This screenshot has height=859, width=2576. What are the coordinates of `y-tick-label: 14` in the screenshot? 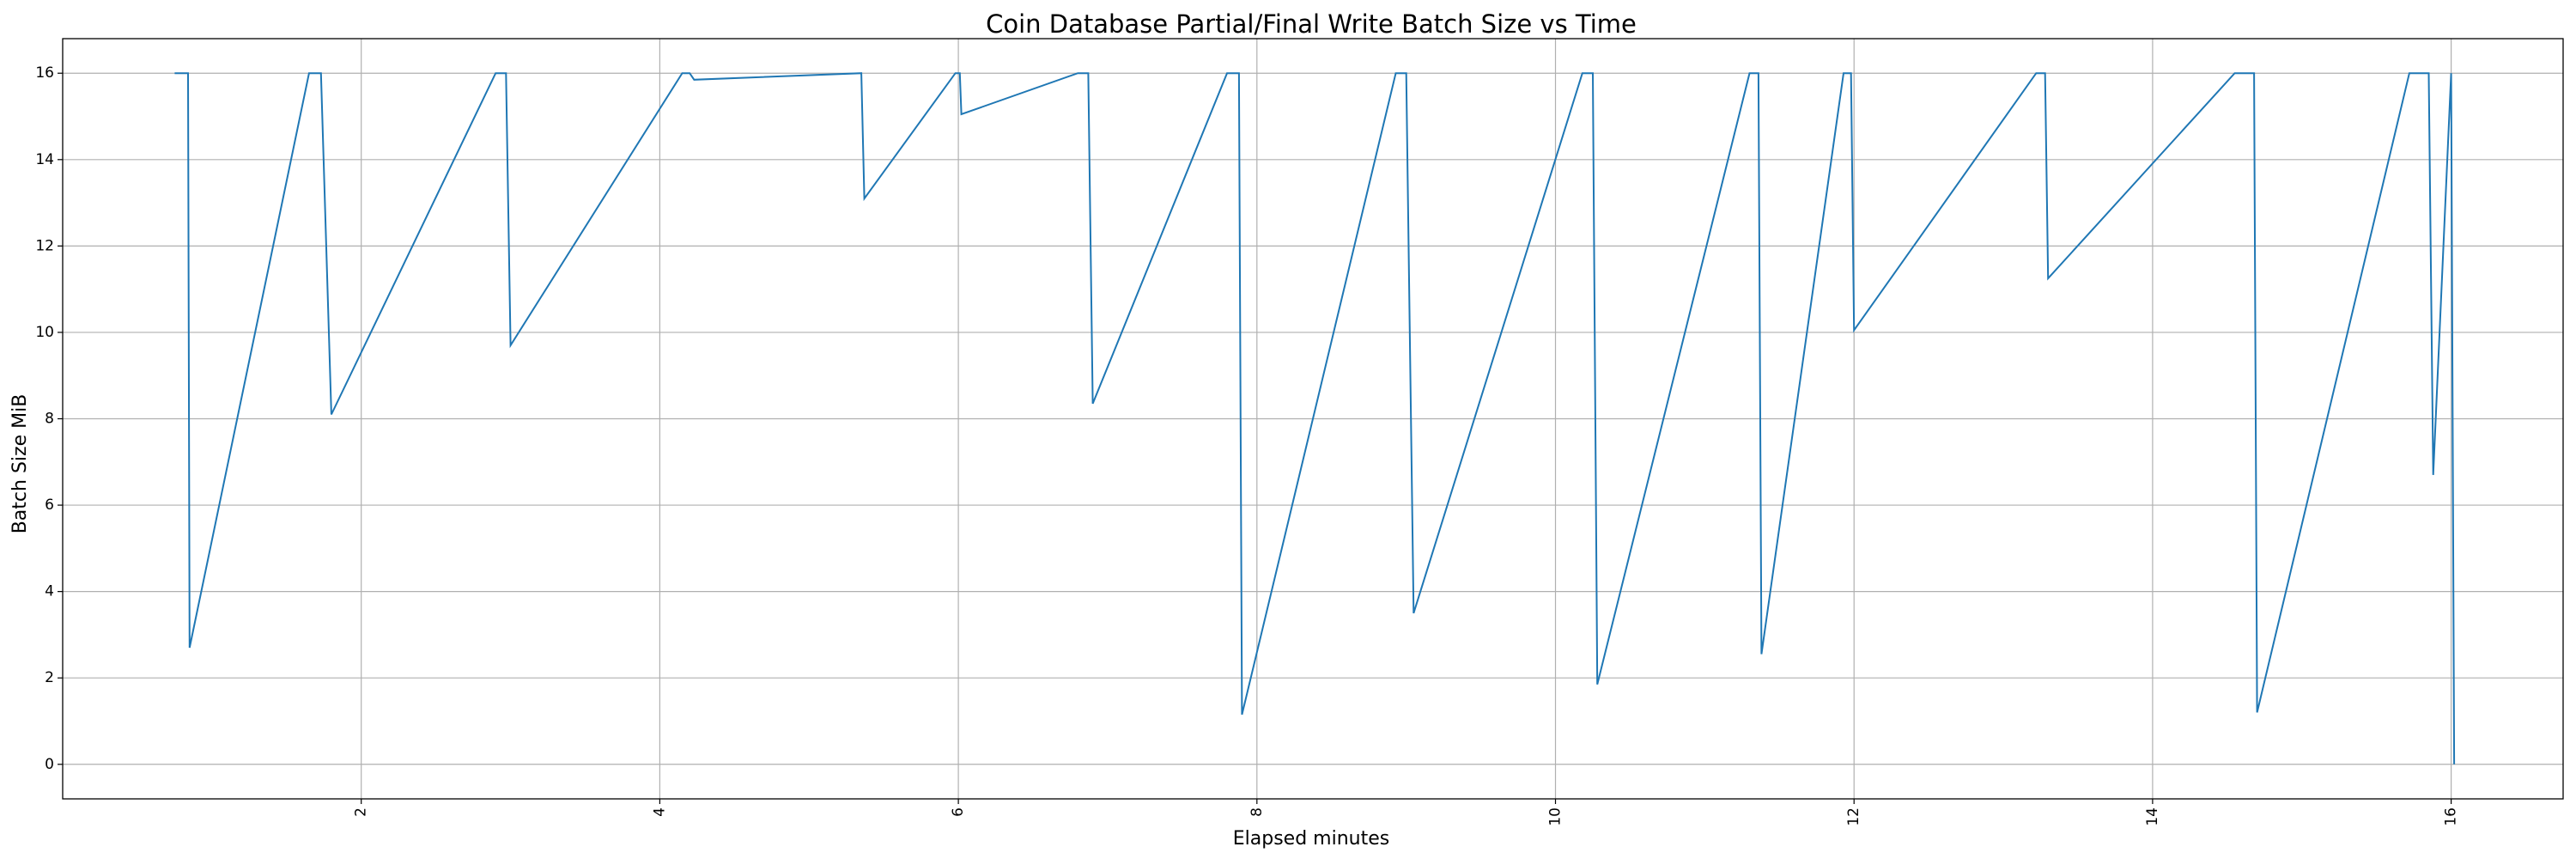 It's located at (44, 160).